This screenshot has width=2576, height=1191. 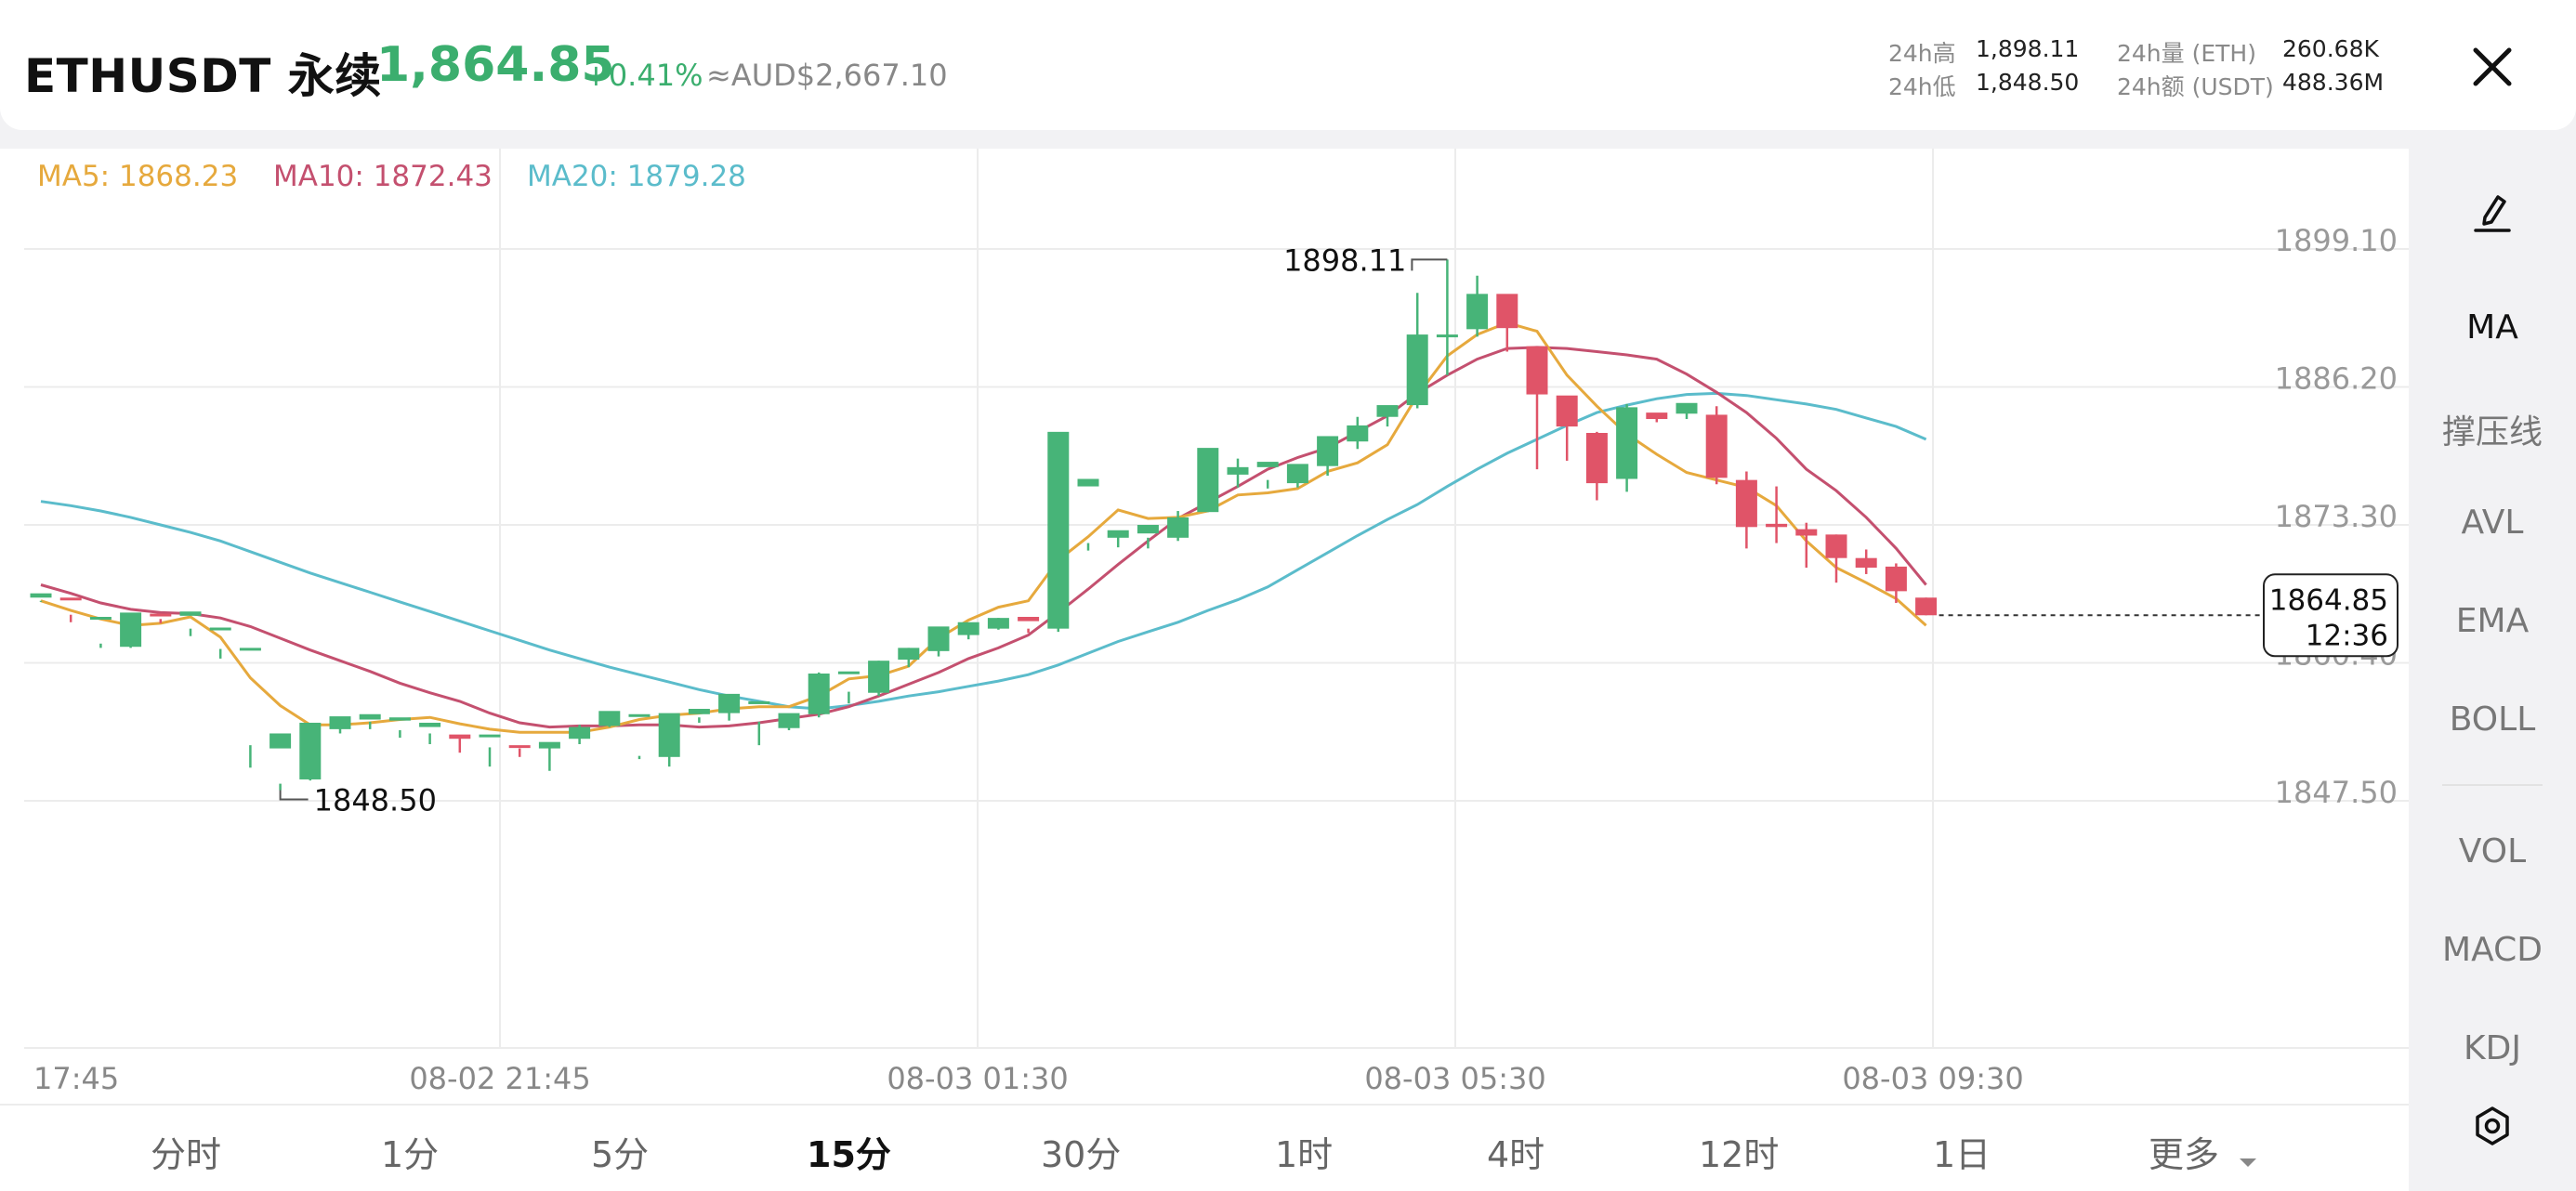 I want to click on timeframe-tab: 1时, so click(x=1304, y=1154).